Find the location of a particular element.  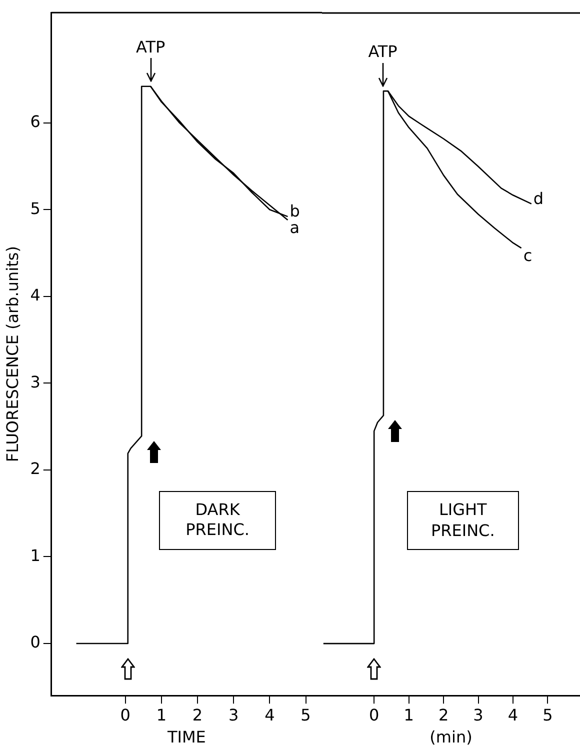

text-frame: LIGHT PREINC. is located at coordinates (462, 520).